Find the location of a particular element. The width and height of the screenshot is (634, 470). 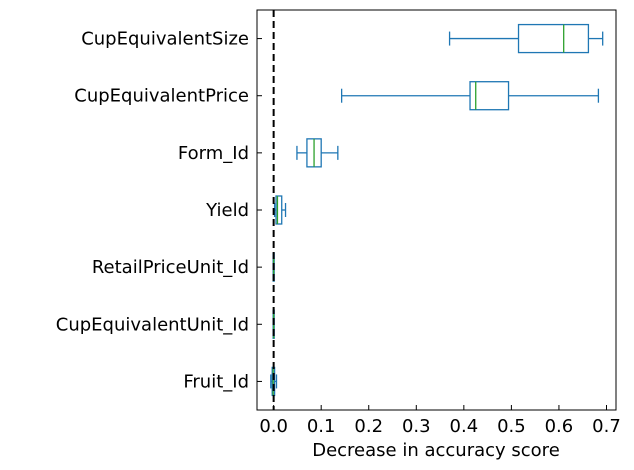

y-tick-label: RetailPriceUnit_Id is located at coordinates (170, 267).